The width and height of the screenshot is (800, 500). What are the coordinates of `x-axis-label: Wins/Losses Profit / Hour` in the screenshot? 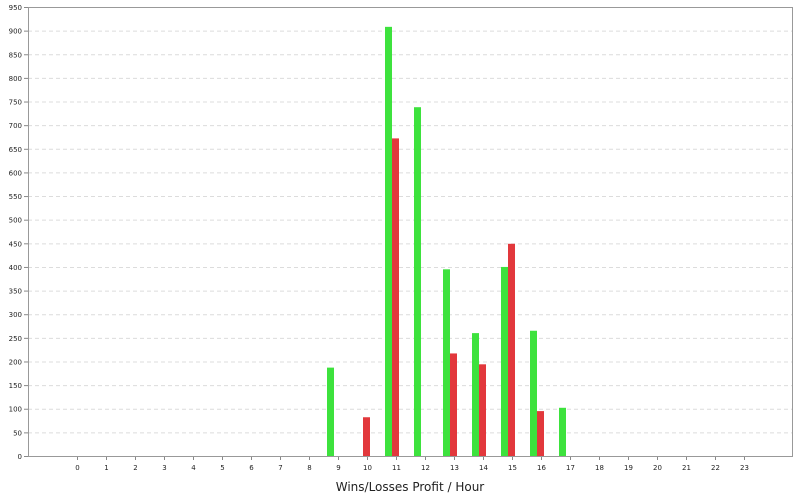 It's located at (410, 487).